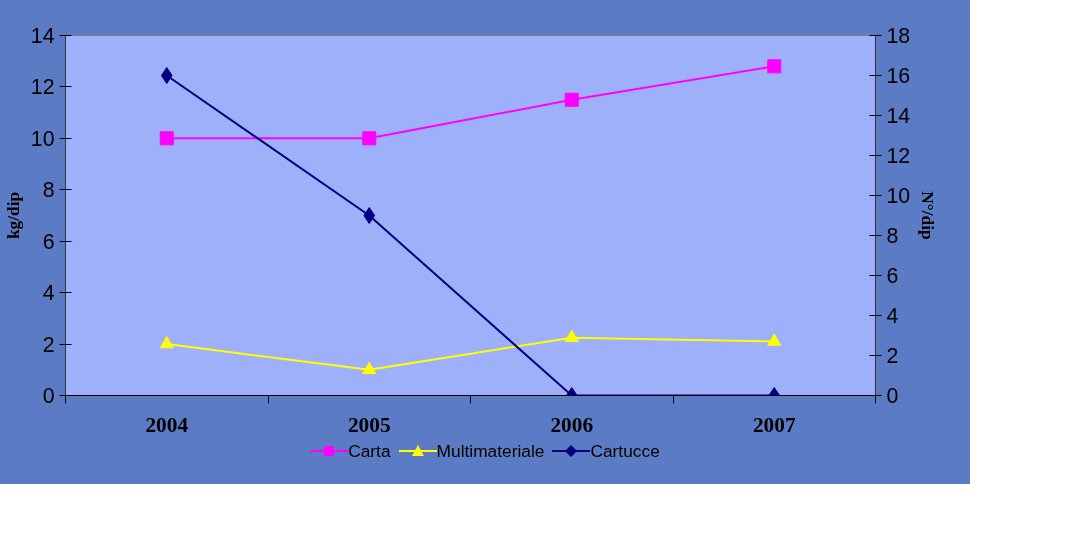 This screenshot has width=1066, height=551. Describe the element at coordinates (898, 76) in the screenshot. I see `y2-tick-label: 16` at that location.